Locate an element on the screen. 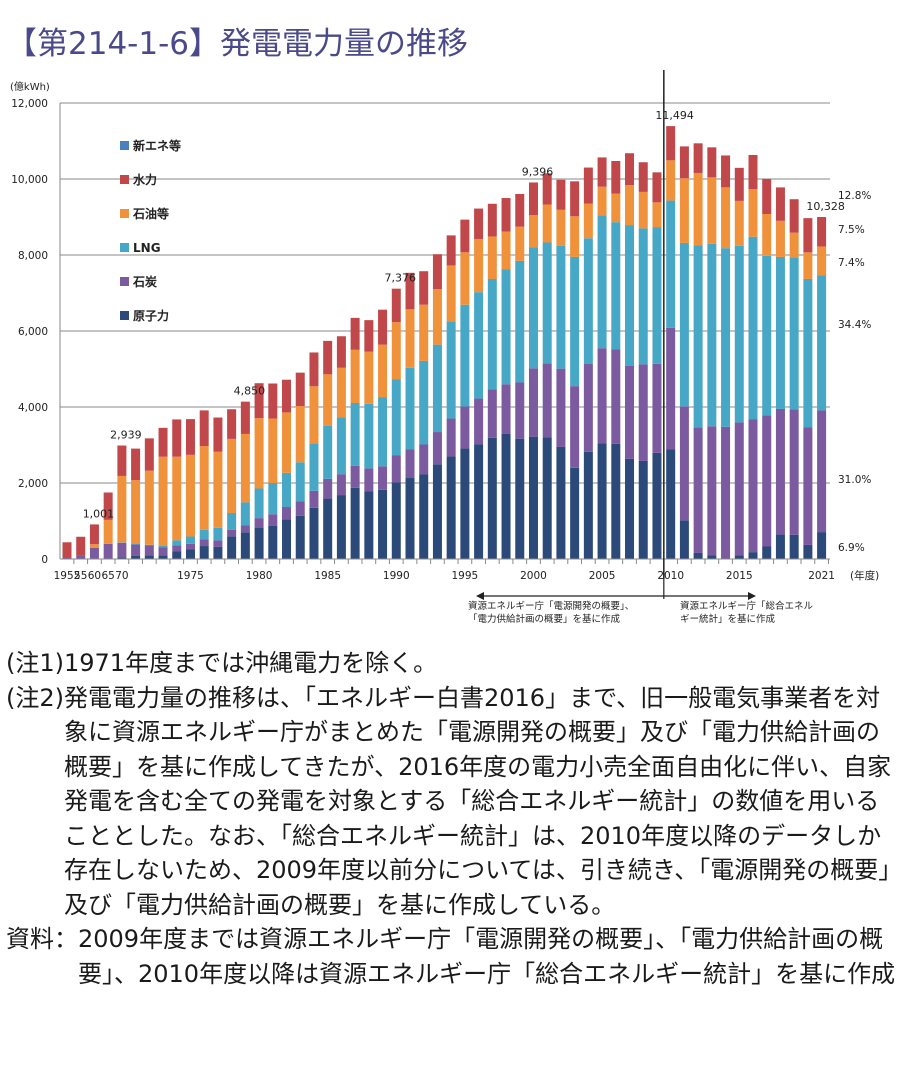 This screenshot has width=900, height=1084. bar-stack-2016 is located at coordinates (753, 357).